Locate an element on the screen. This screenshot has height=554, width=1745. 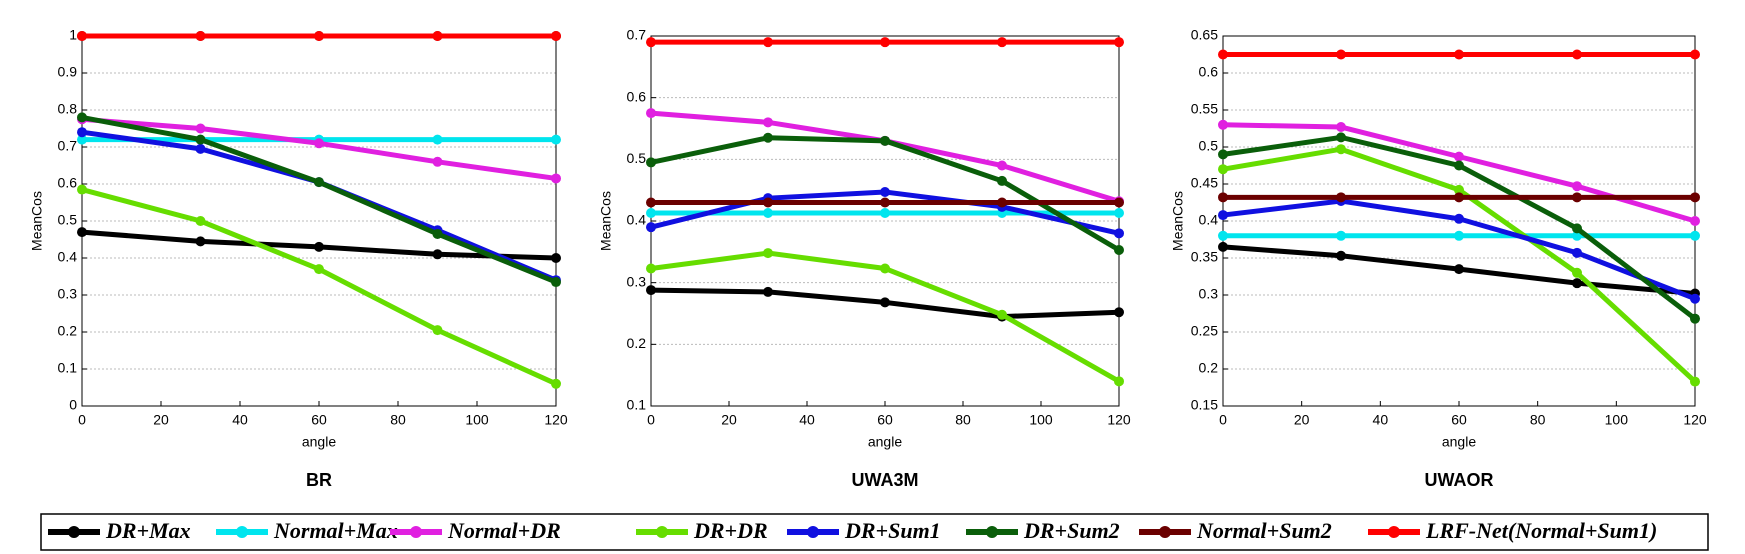
y-tick-label: 0.45 is located at coordinates (1204, 183).